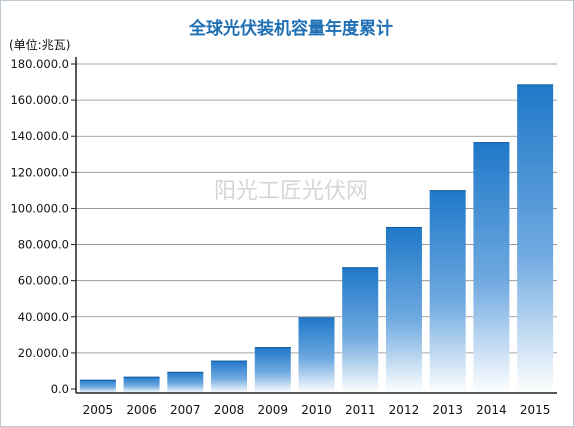  What do you see at coordinates (185, 382) in the screenshot?
I see `bar-2007` at bounding box center [185, 382].